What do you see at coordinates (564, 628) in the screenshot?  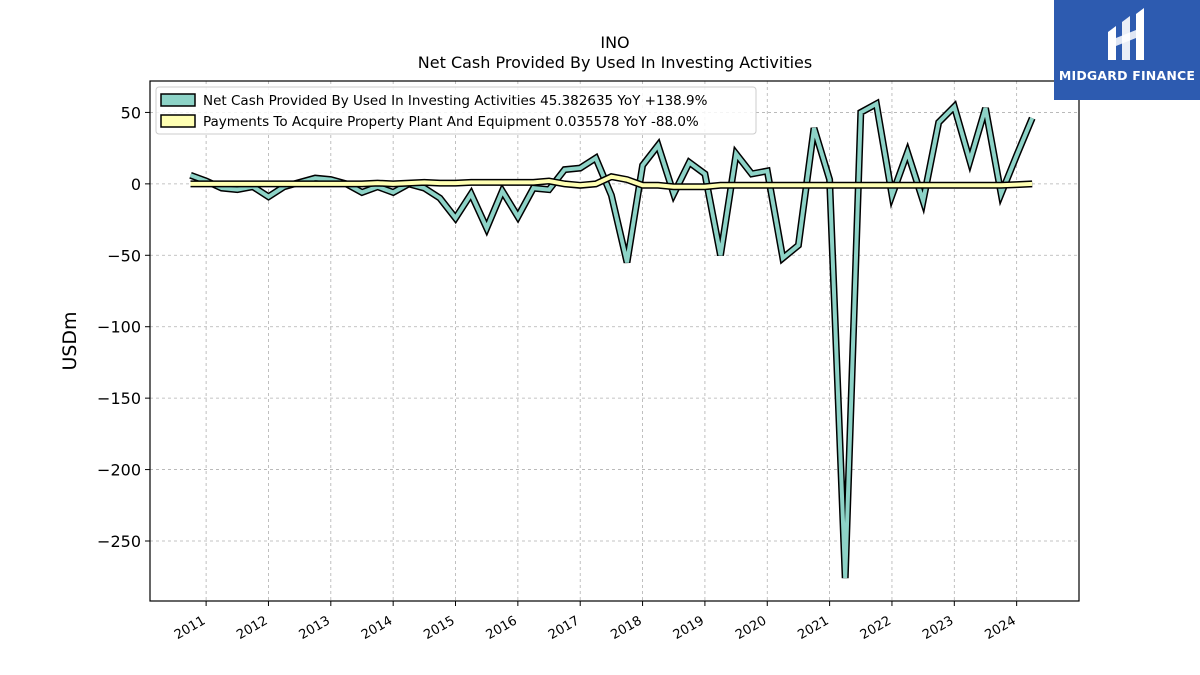 I see `x-tick-label: 2017` at bounding box center [564, 628].